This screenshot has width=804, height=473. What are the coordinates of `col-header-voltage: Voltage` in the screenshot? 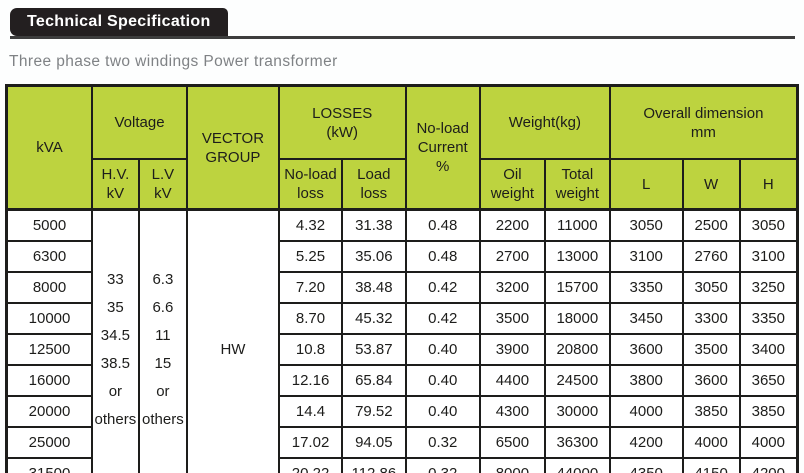 It's located at (140, 122).